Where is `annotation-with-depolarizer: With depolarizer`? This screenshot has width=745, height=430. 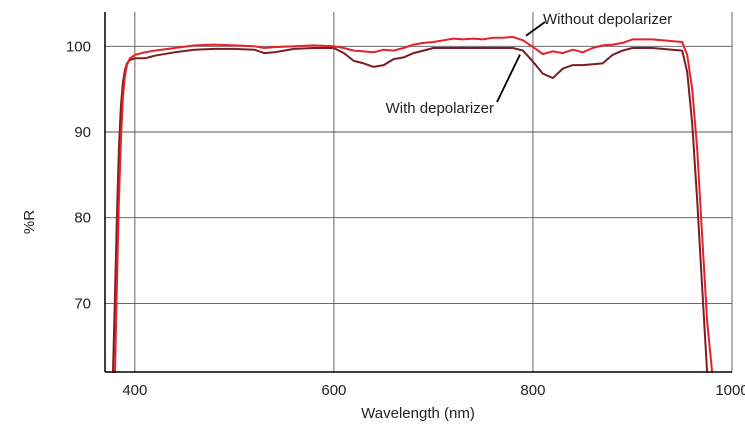 annotation-with-depolarizer: With depolarizer is located at coordinates (440, 108).